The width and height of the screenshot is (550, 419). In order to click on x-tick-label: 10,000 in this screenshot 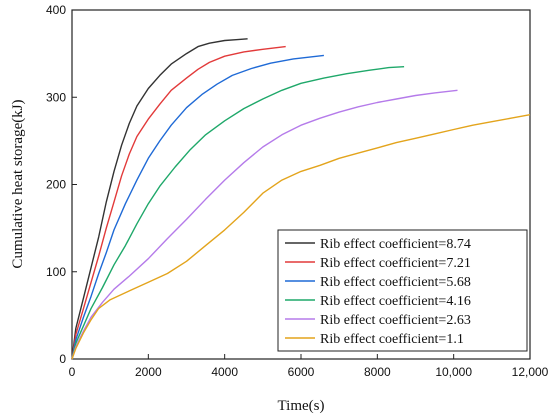, I will do `click(453, 372)`.